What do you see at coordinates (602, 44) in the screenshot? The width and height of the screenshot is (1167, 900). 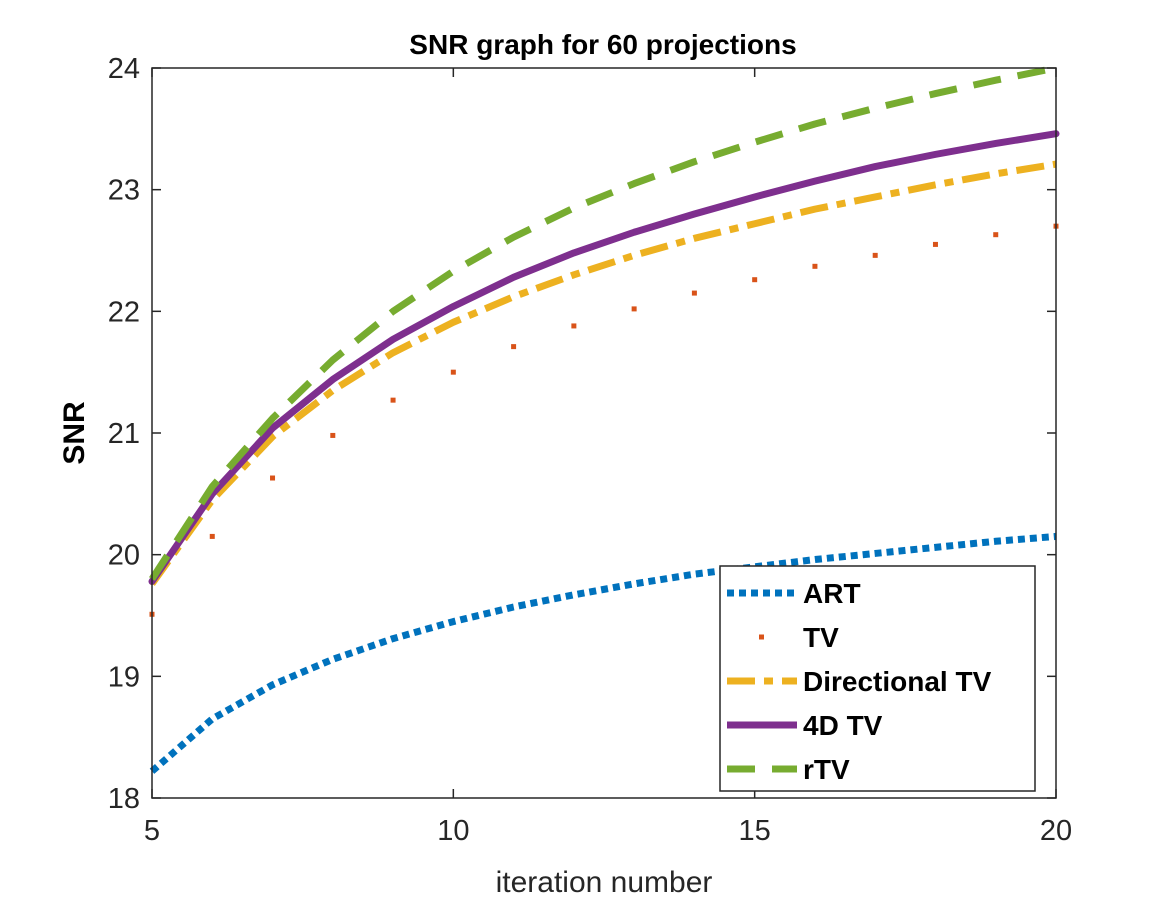 I see `chart-title: SNR graph for 60 projections` at bounding box center [602, 44].